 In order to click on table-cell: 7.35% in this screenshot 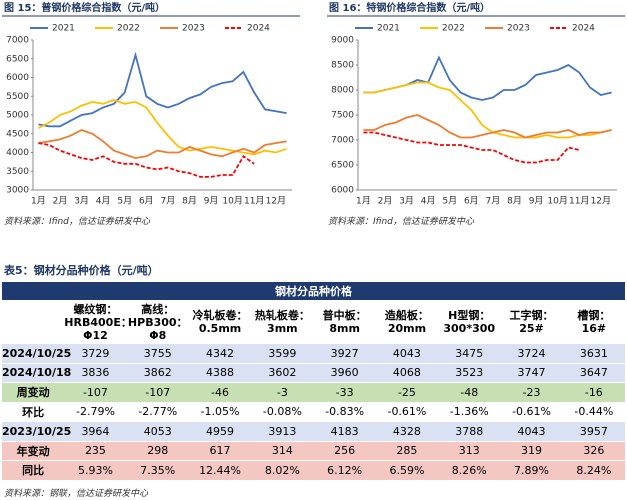, I will do `click(157, 470)`.